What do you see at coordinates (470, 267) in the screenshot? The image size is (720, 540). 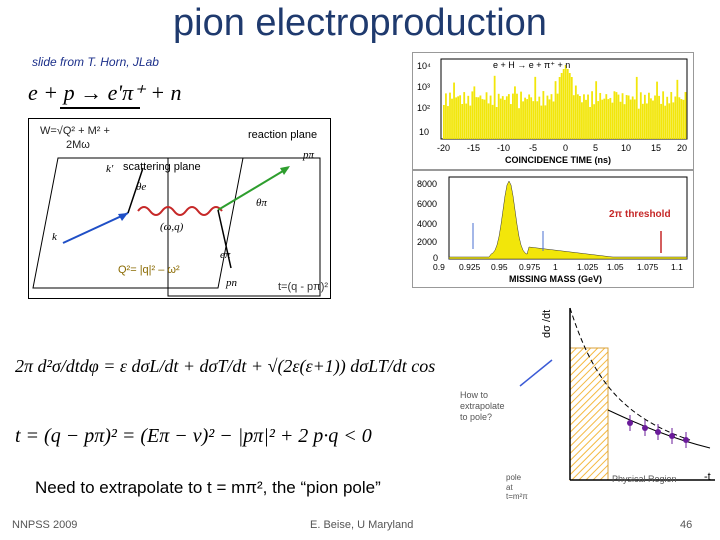 I see `mm-xtick: 0.925` at bounding box center [470, 267].